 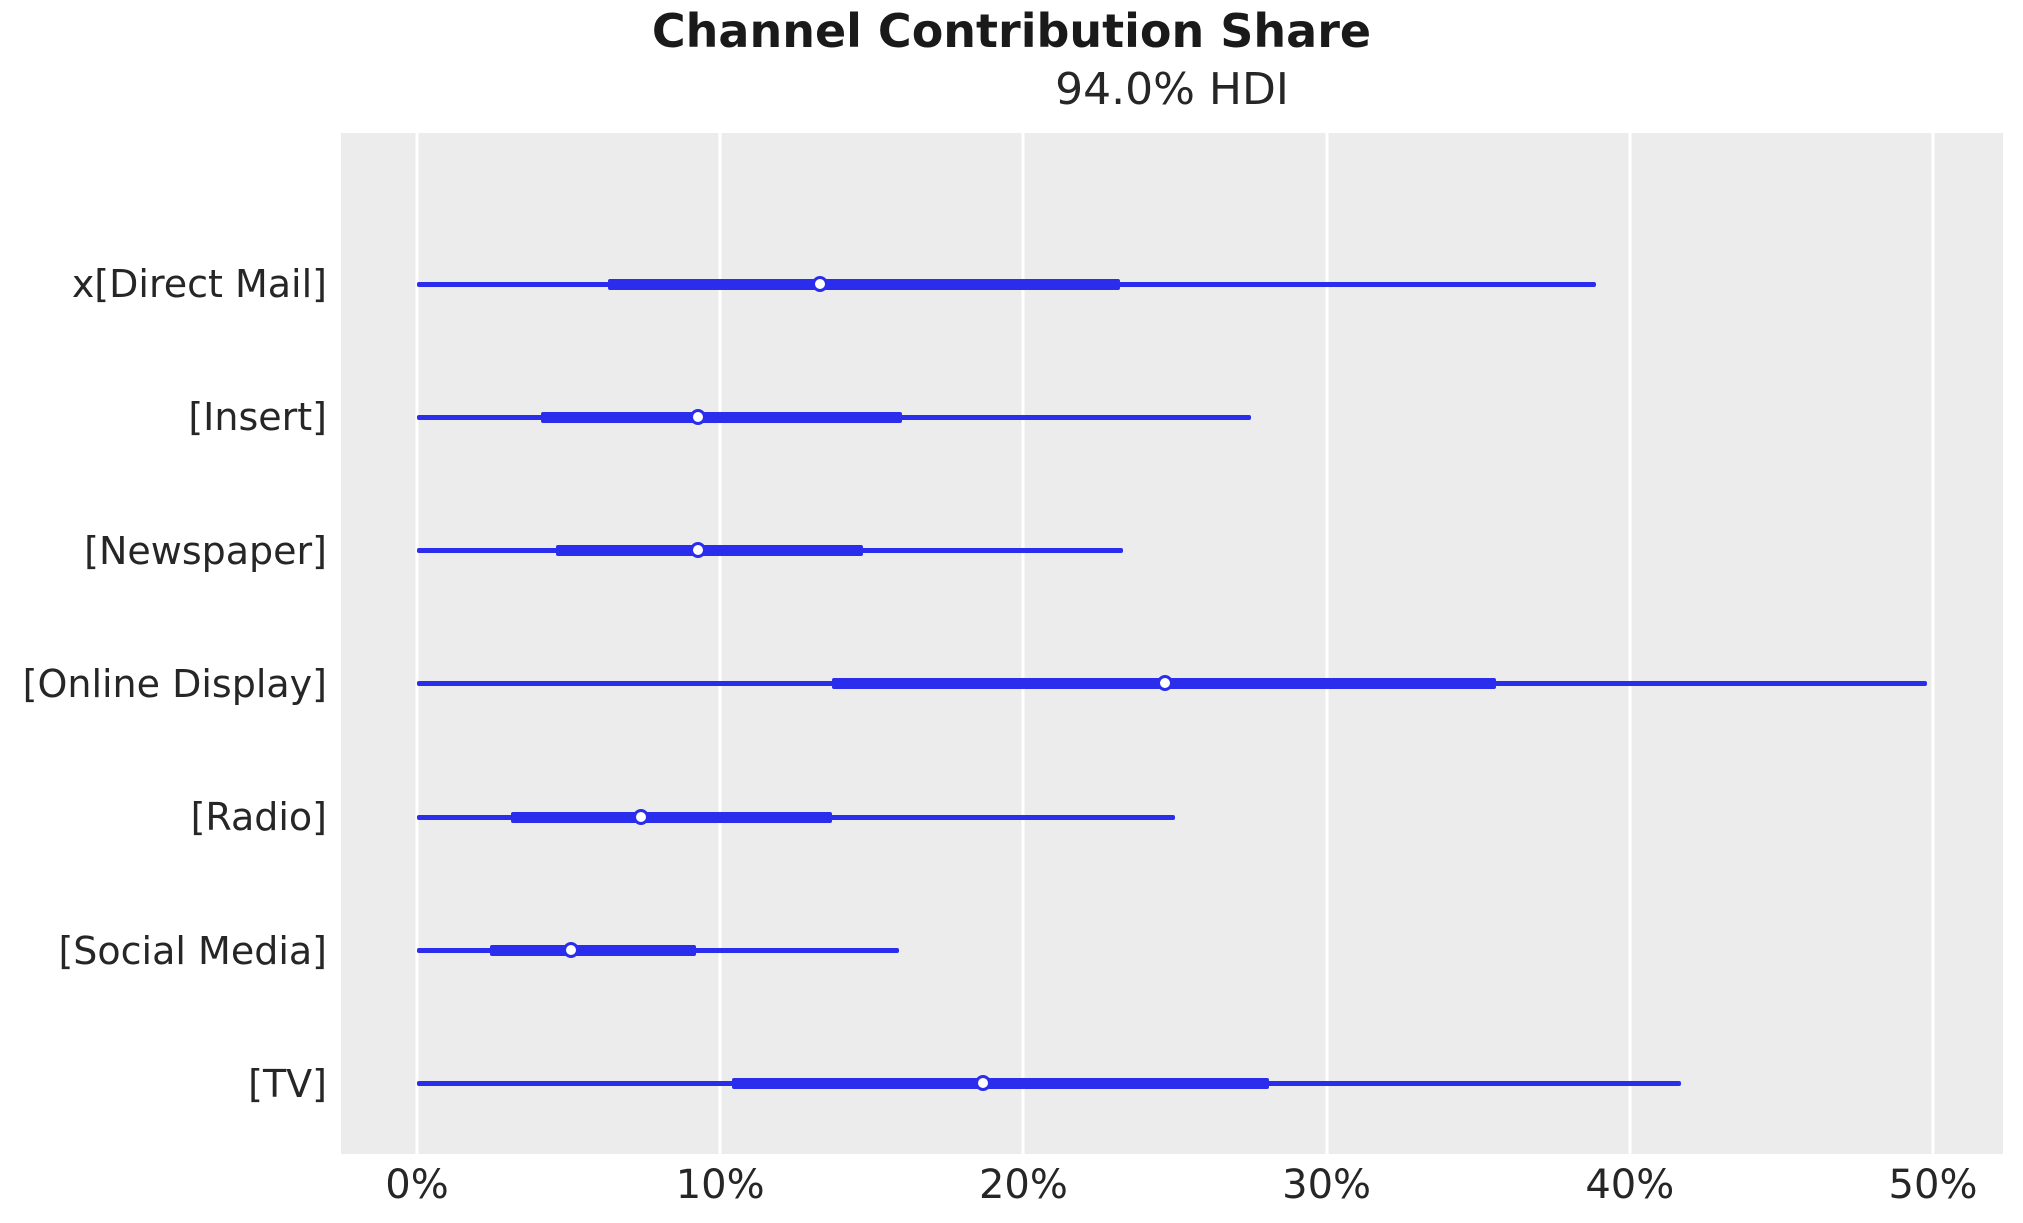 I want to click on x-tick-label: 0%, so click(x=417, y=1185).